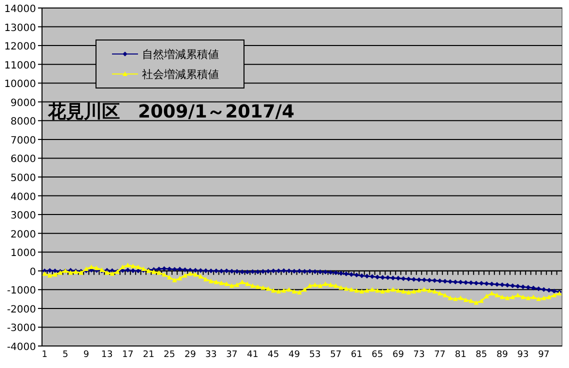 The image size is (569, 368). Describe the element at coordinates (23, 140) in the screenshot. I see `y-tick-label: 7000` at that location.